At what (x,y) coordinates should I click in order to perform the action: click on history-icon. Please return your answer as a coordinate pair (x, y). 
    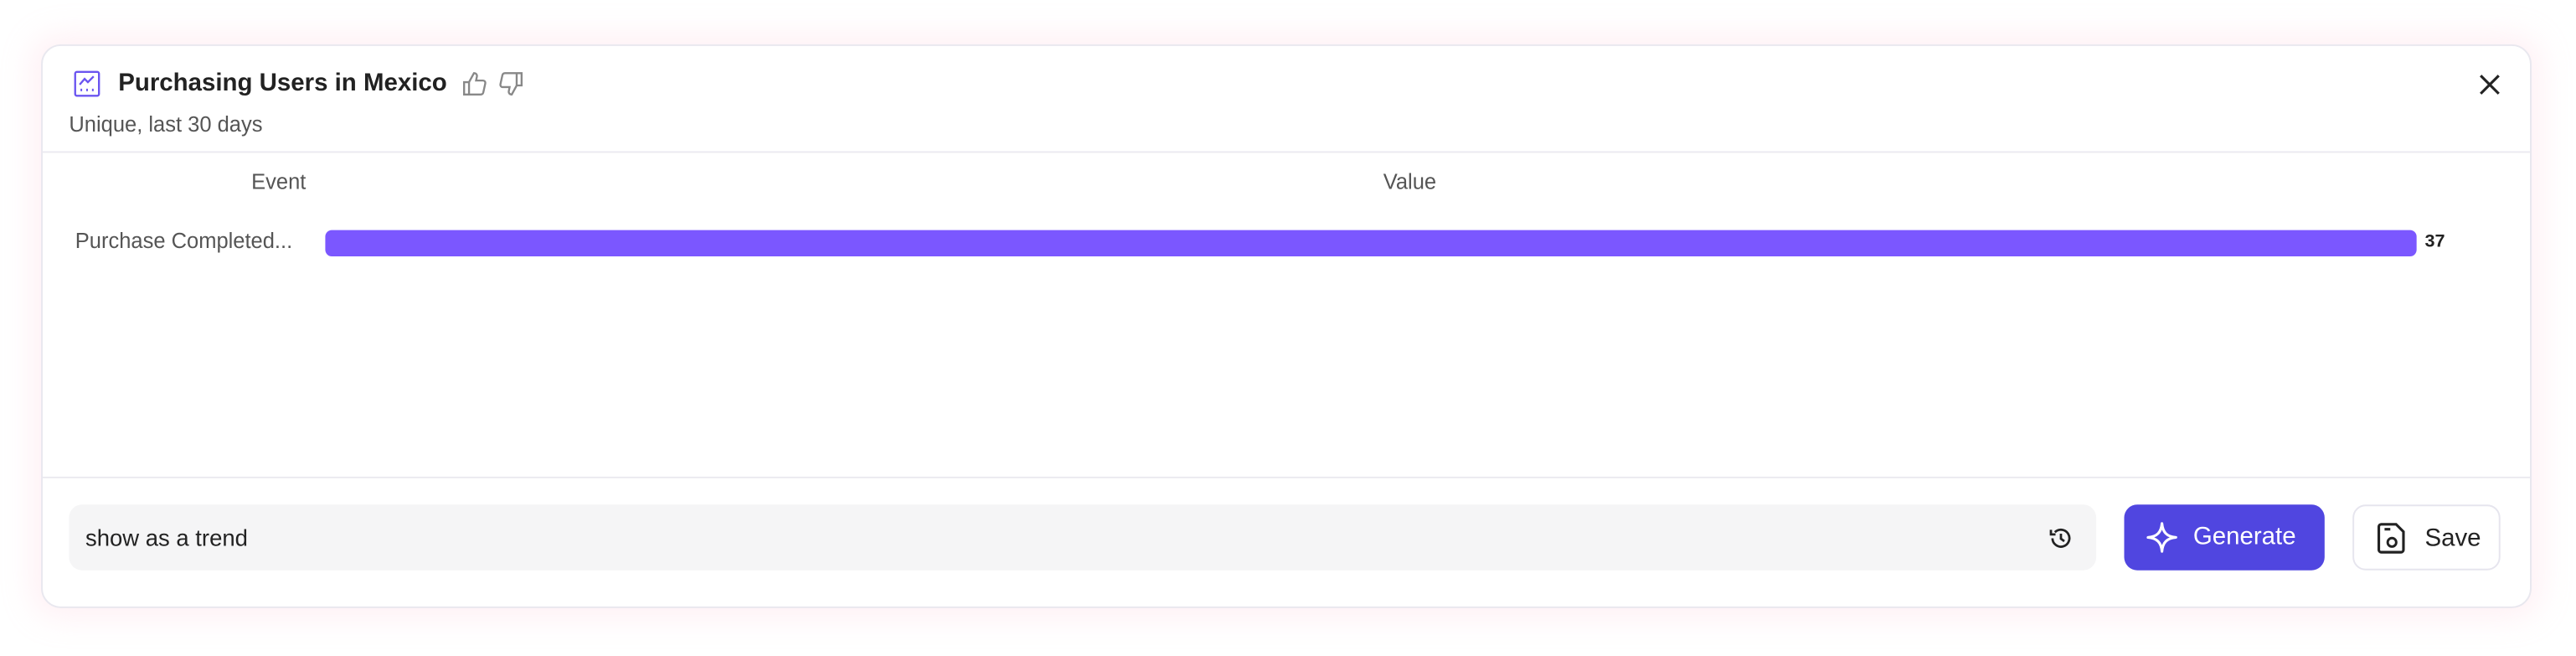
    Looking at the image, I should click on (2060, 538).